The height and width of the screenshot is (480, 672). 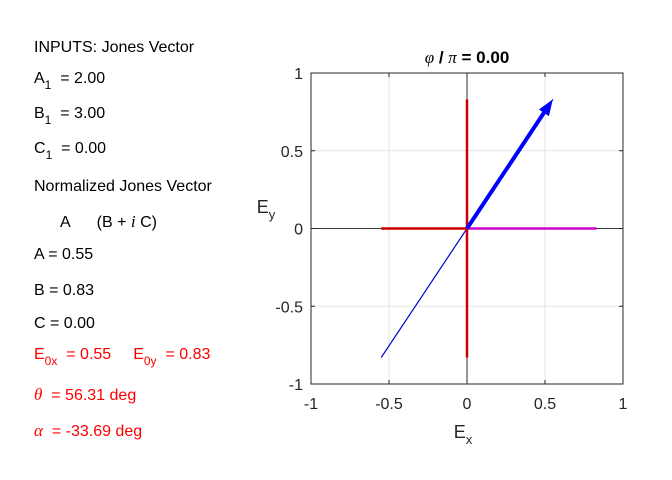 I want to click on input-b1: B1 = 3.00, so click(x=70, y=116).